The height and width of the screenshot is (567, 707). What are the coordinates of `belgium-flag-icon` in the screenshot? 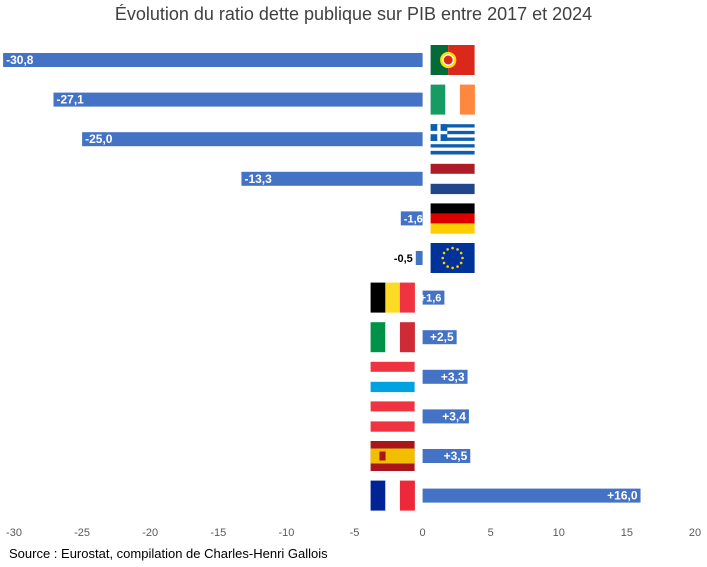 It's located at (392, 297).